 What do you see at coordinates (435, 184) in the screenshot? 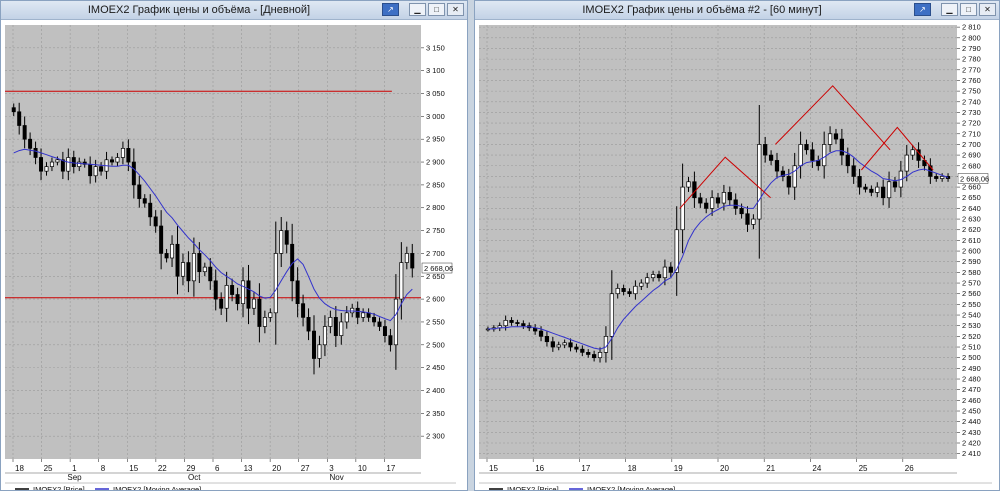
I see `y-tick-label: 2 850` at bounding box center [435, 184].